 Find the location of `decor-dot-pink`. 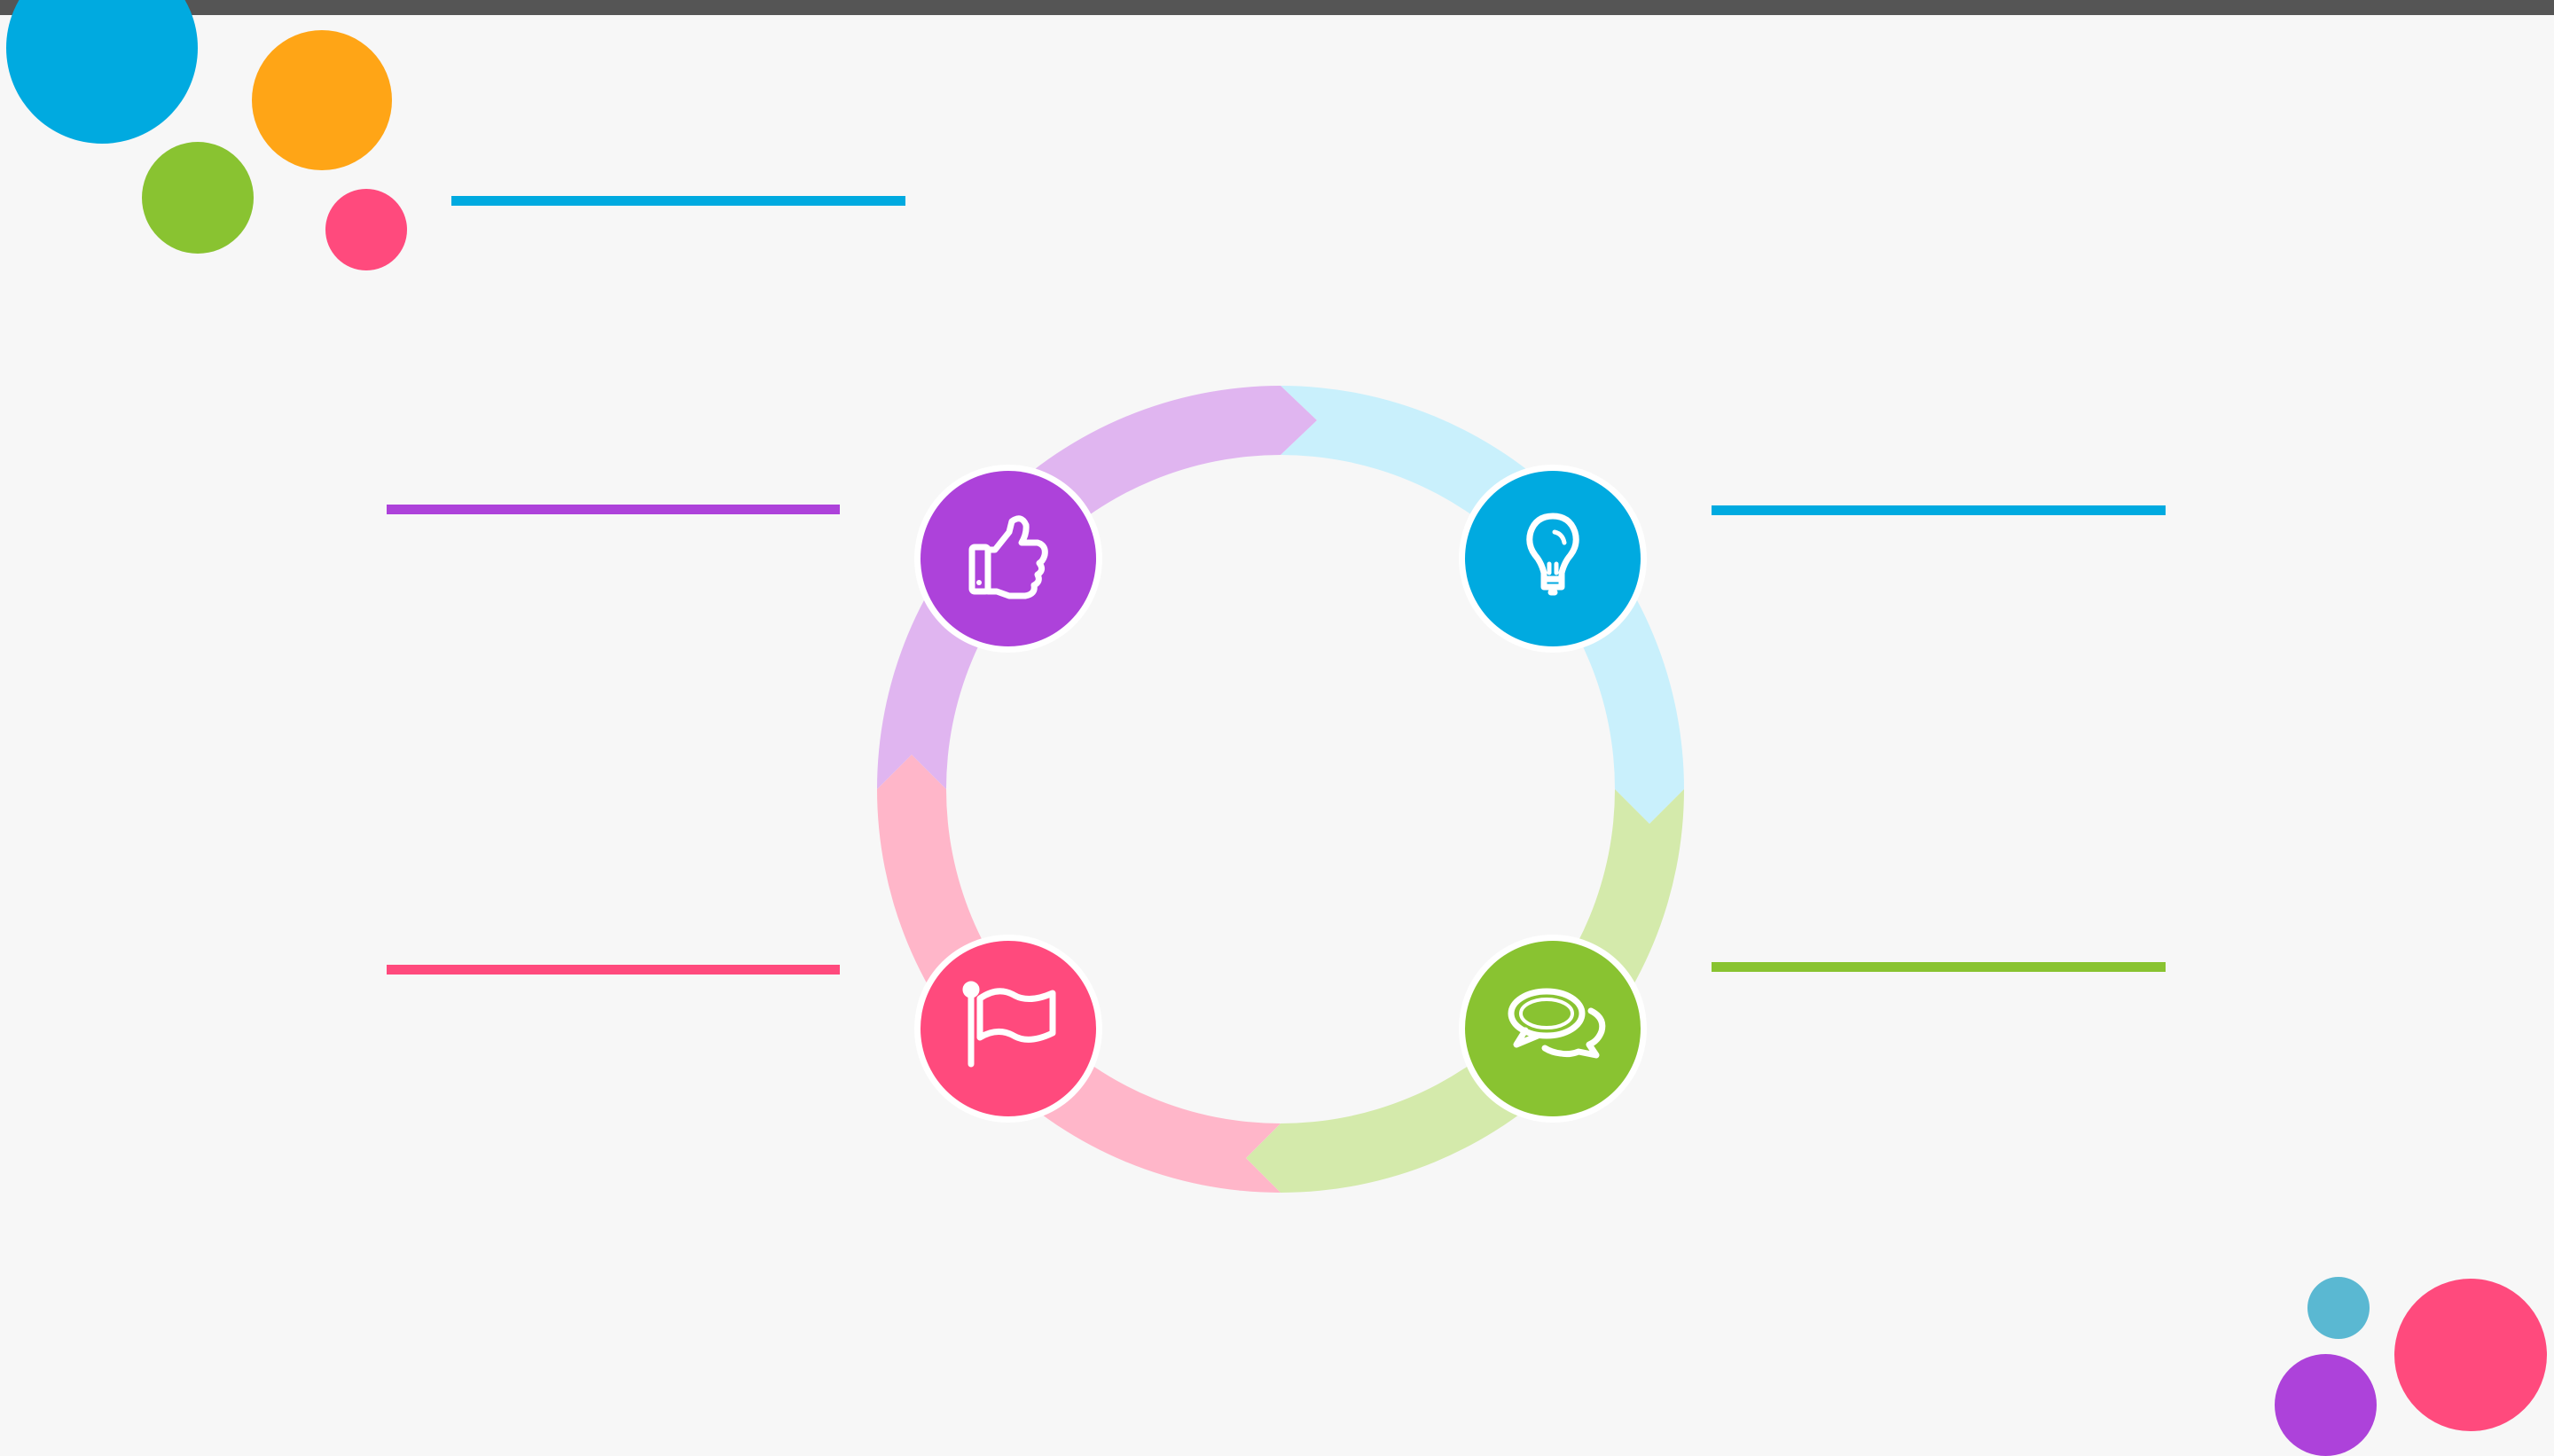

decor-dot-pink is located at coordinates (366, 229).